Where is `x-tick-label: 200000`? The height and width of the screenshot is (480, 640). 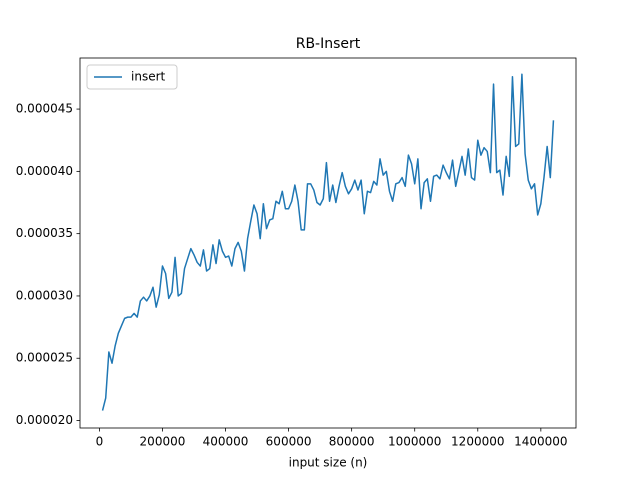
x-tick-label: 200000 is located at coordinates (163, 442).